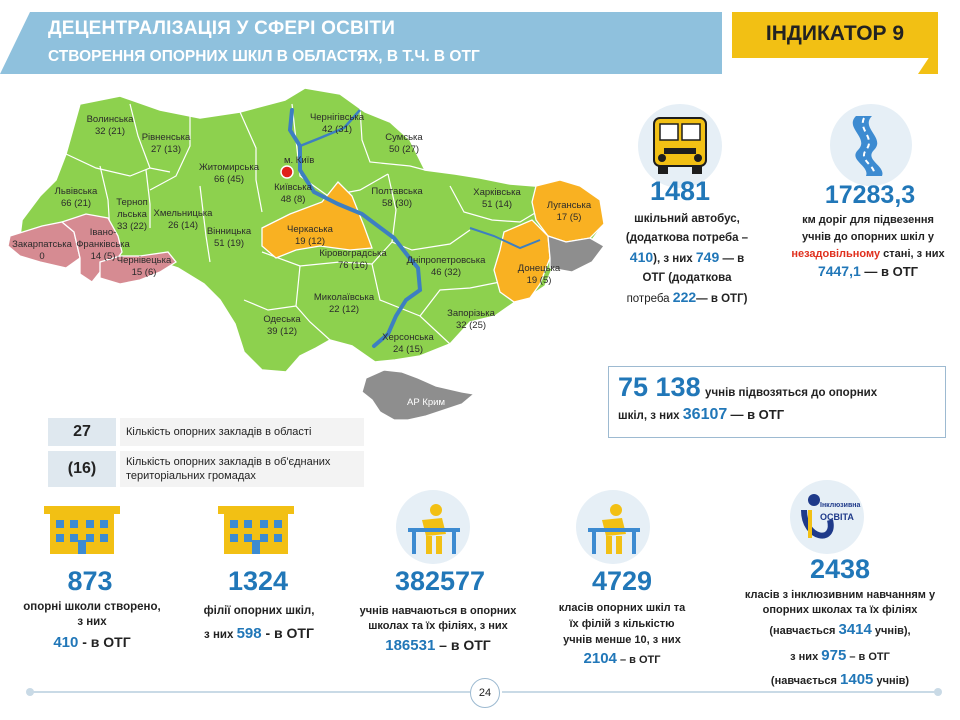 This screenshot has height=720, width=960. I want to click on footer-dot-right, so click(938, 692).